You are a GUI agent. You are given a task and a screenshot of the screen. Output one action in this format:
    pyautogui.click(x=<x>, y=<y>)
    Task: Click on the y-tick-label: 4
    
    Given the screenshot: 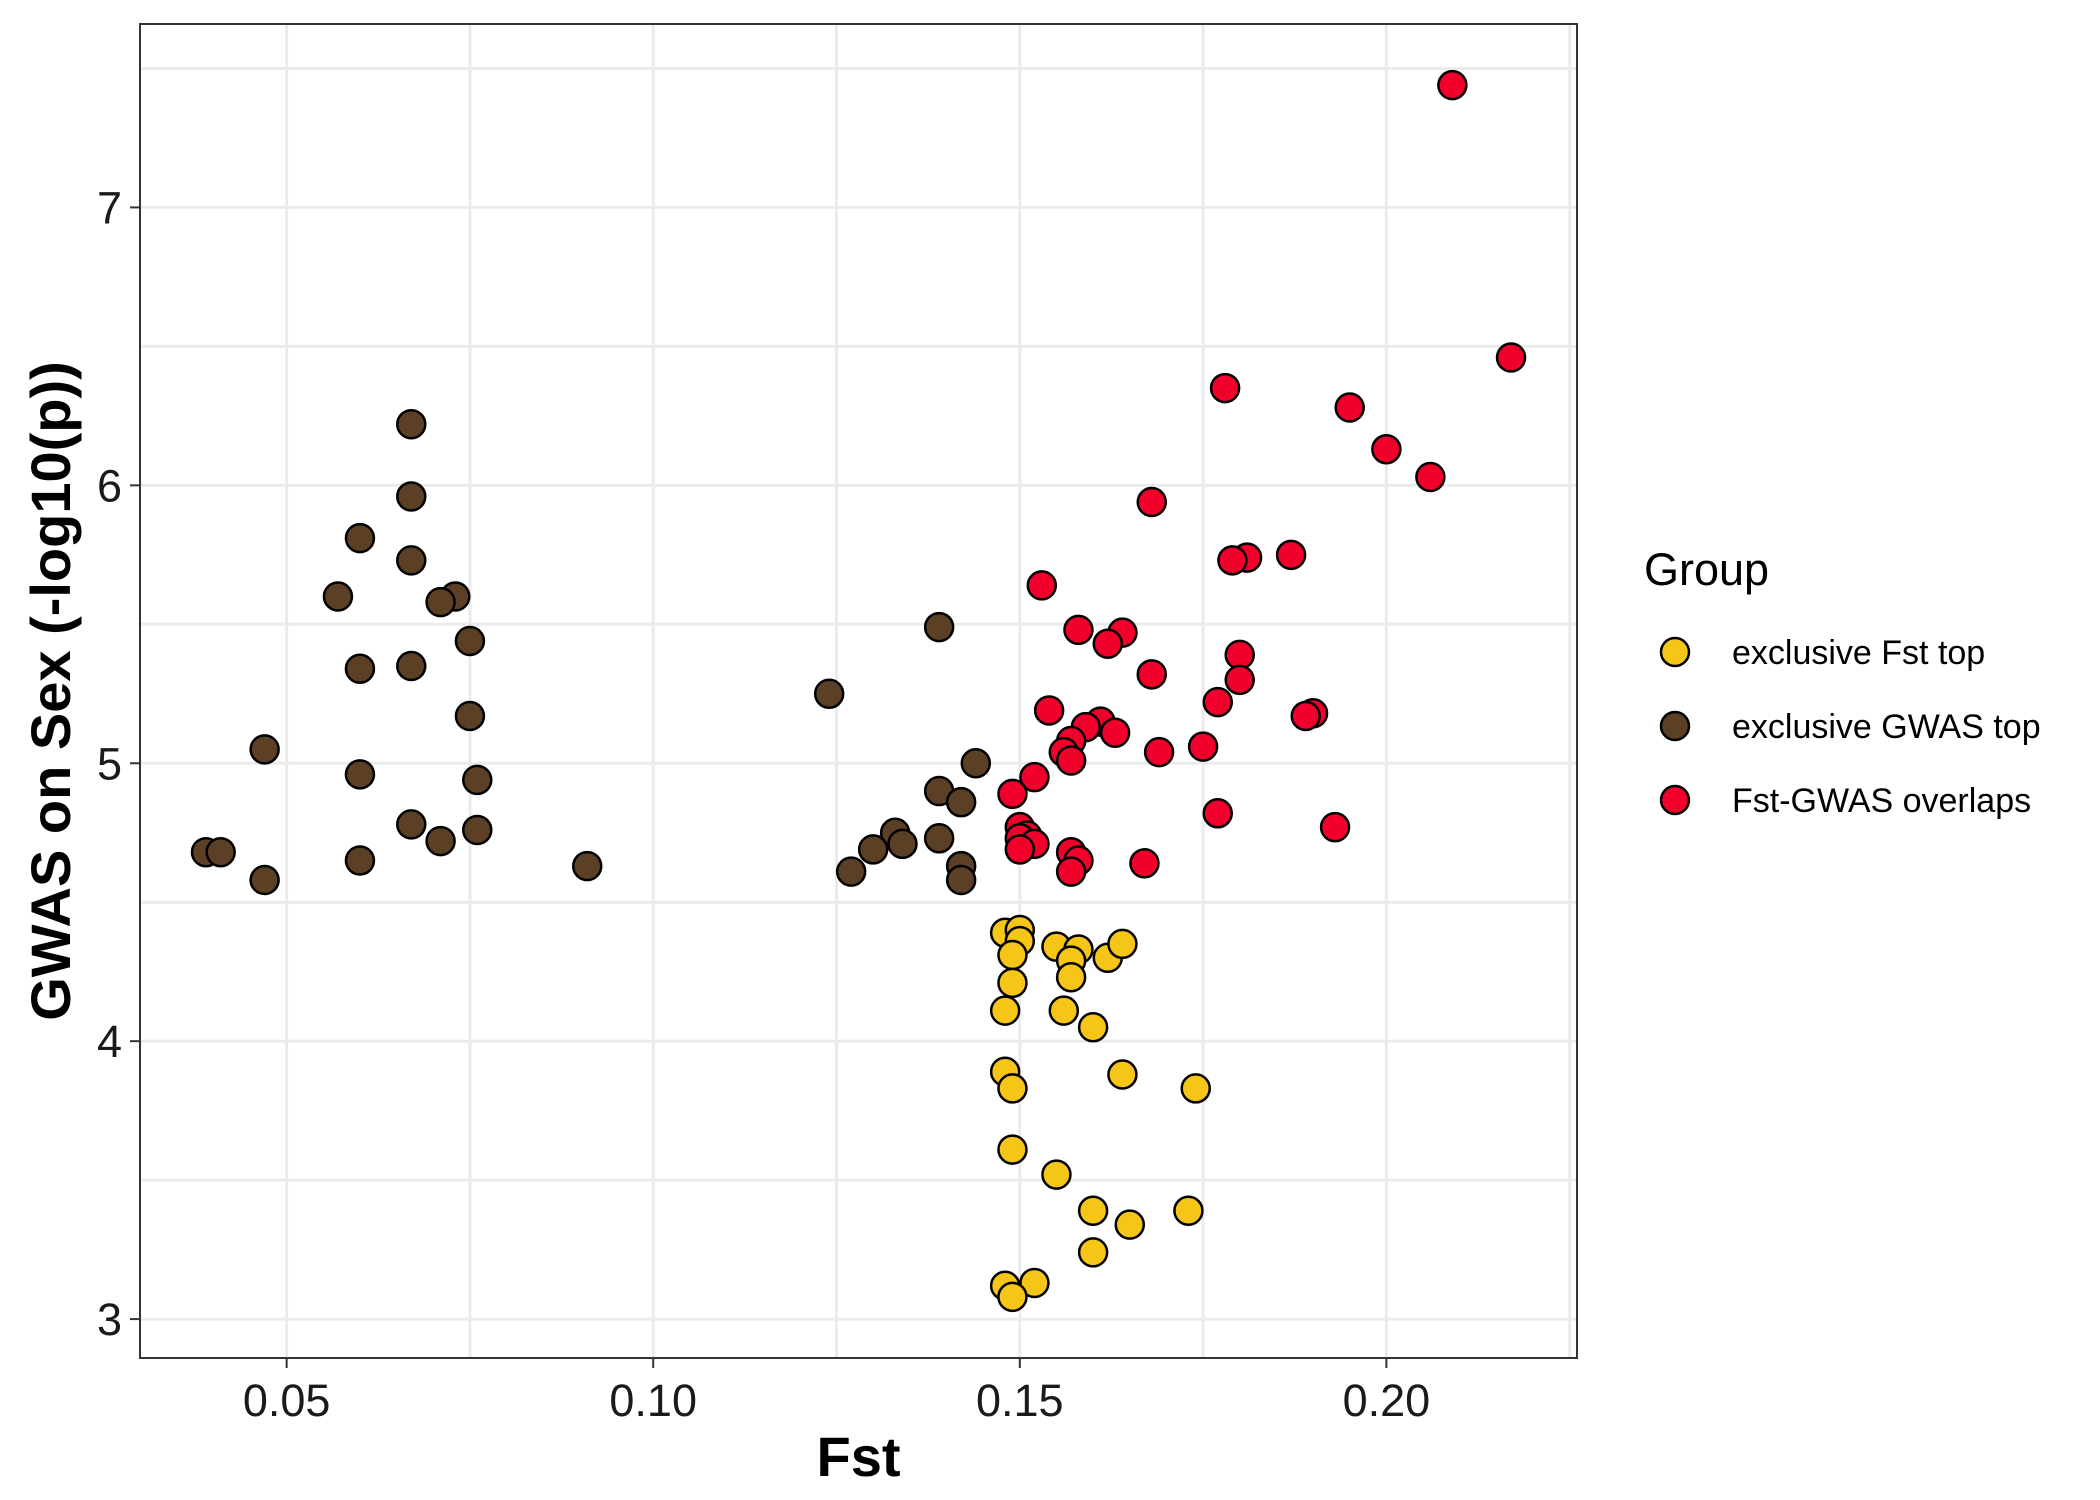 What is the action you would take?
    pyautogui.click(x=109, y=1041)
    